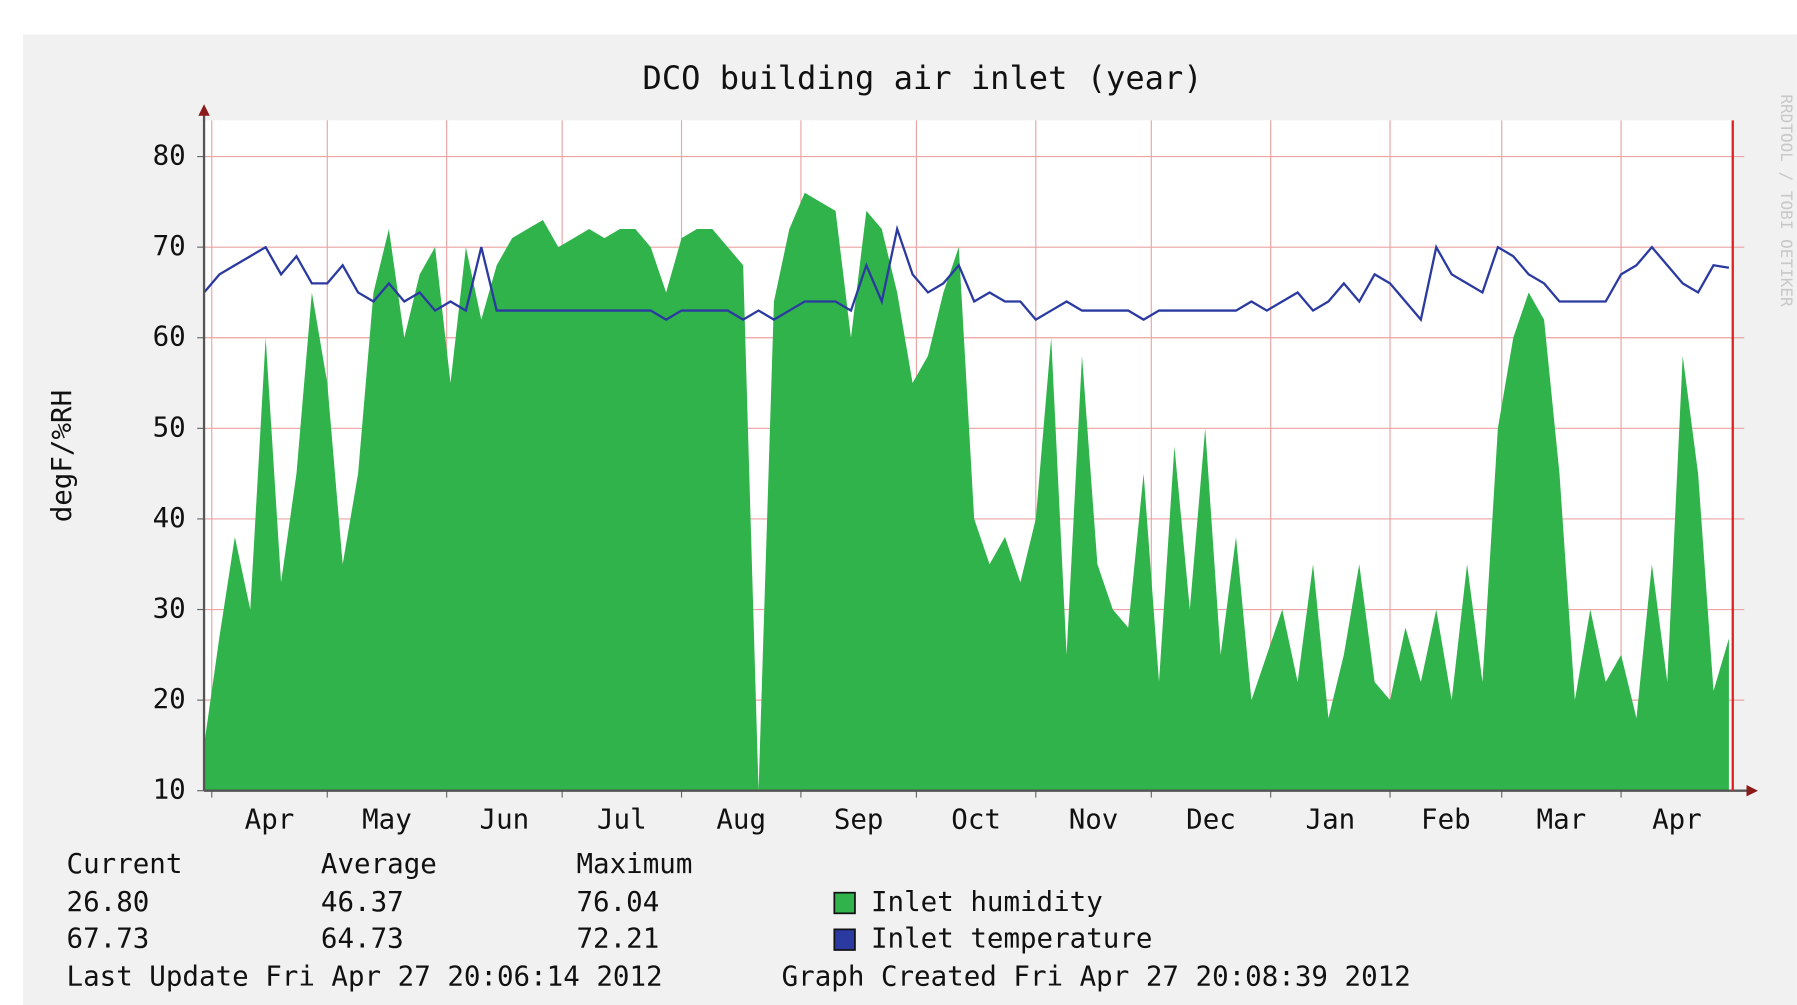 The image size is (1797, 1005). What do you see at coordinates (169, 156) in the screenshot?
I see `y-tick-label: 80` at bounding box center [169, 156].